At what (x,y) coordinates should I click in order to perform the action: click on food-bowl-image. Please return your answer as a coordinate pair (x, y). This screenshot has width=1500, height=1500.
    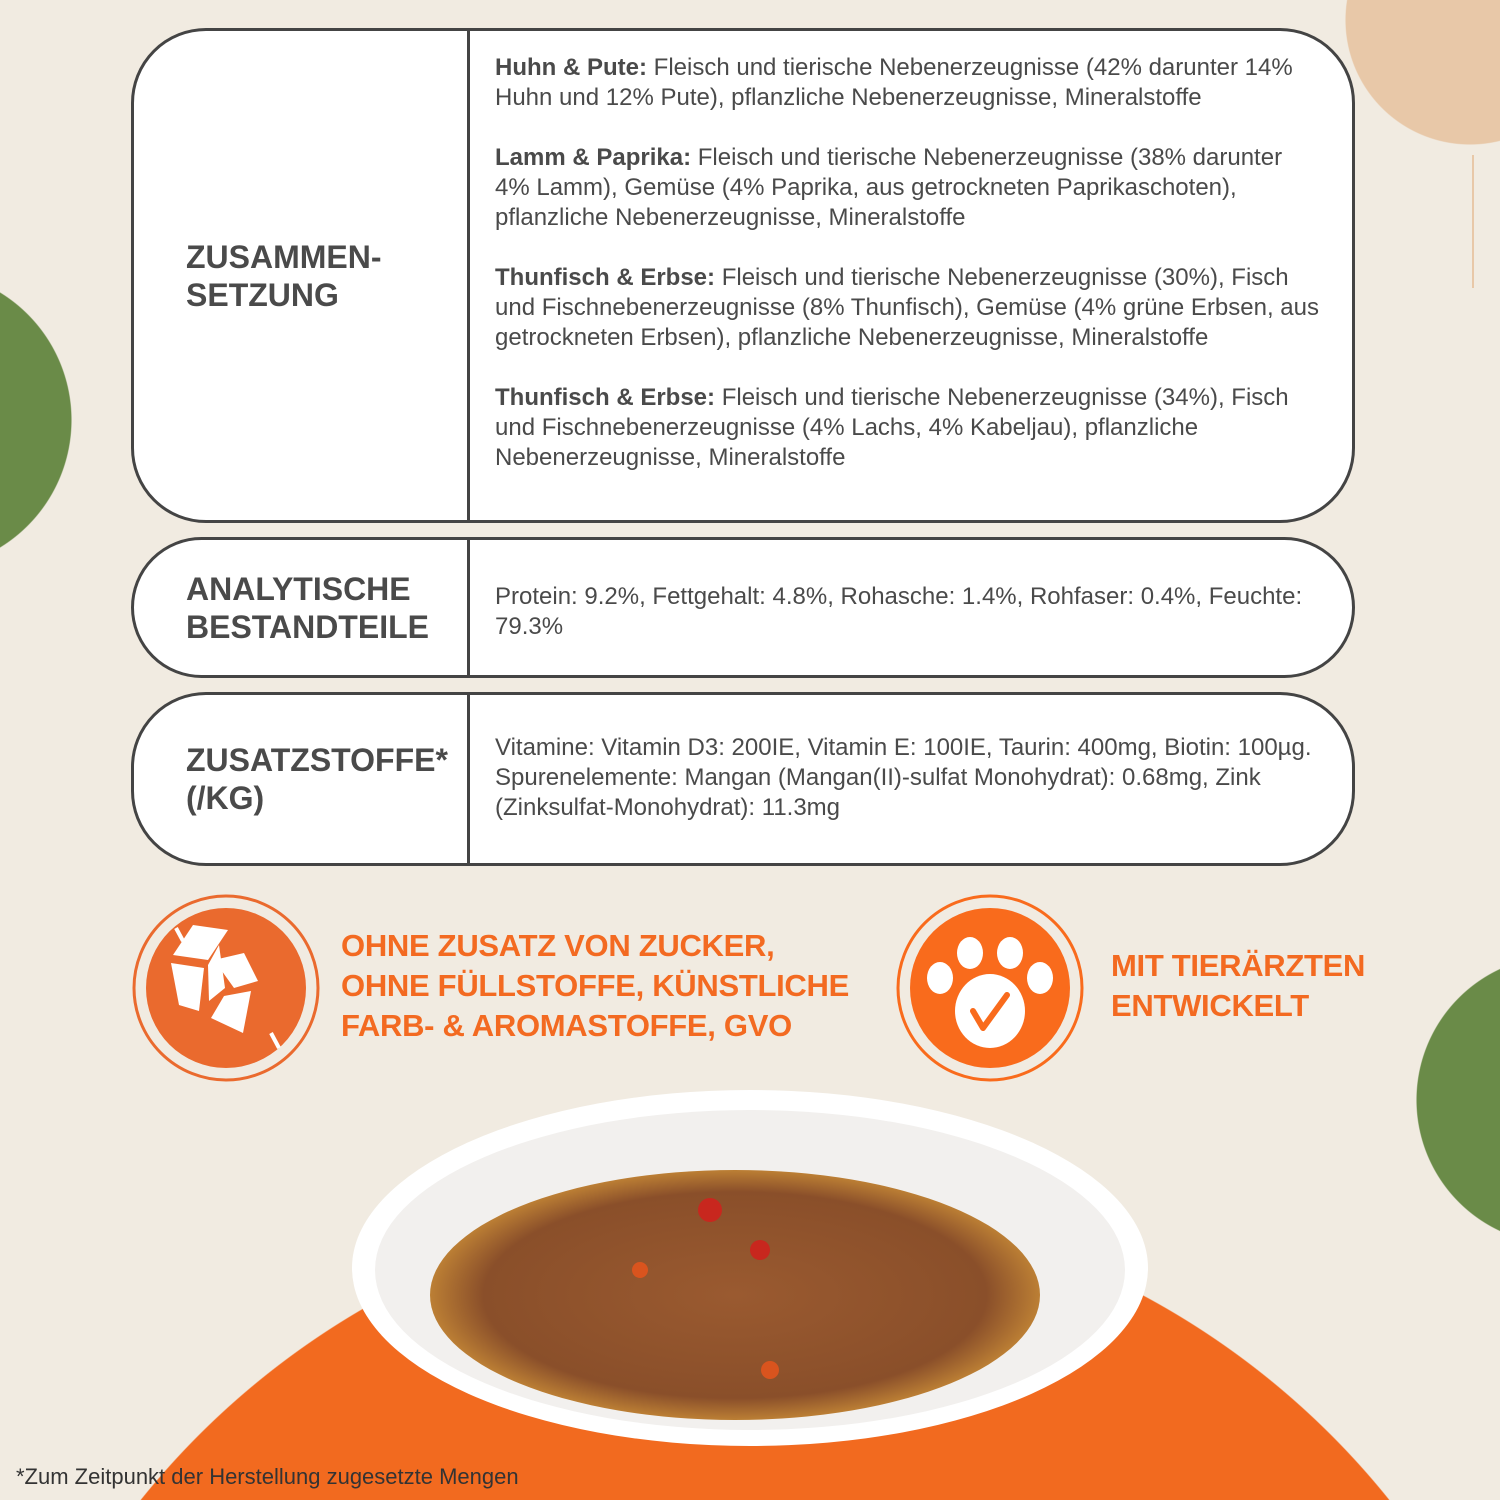
    Looking at the image, I should click on (750, 1268).